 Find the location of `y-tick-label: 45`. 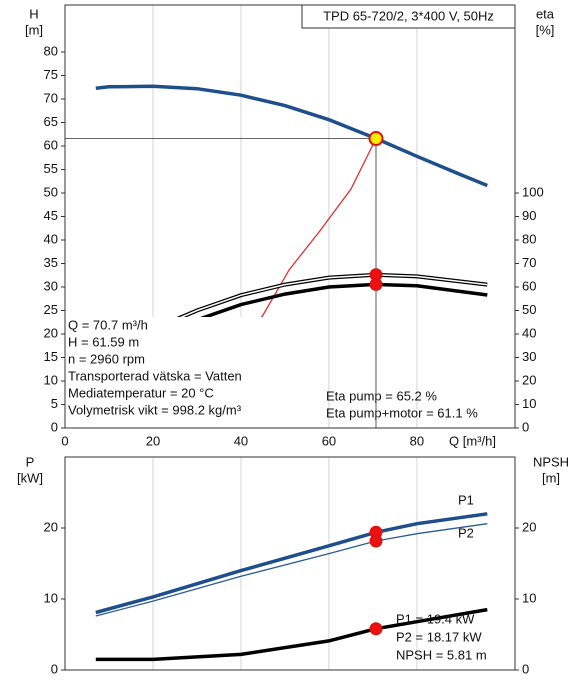

y-tick-label: 45 is located at coordinates (51, 215).